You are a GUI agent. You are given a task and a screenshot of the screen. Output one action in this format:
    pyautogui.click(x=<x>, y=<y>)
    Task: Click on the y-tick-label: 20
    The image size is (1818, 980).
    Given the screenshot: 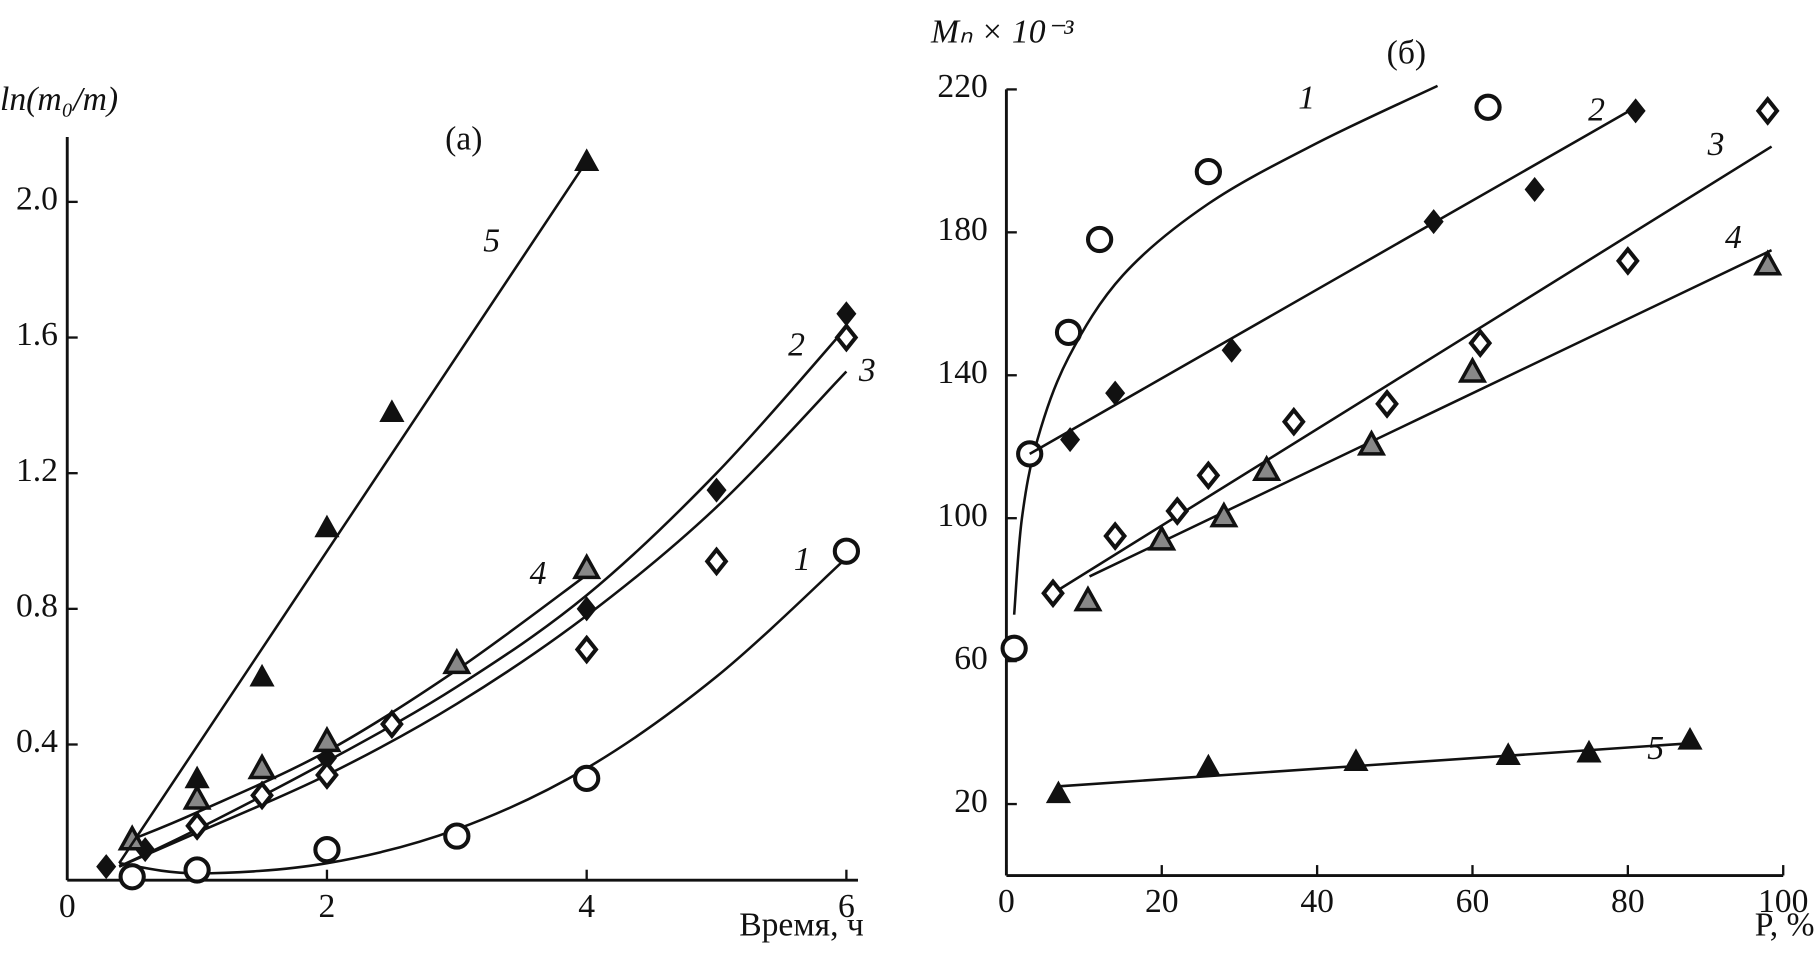 What is the action you would take?
    pyautogui.click(x=971, y=801)
    